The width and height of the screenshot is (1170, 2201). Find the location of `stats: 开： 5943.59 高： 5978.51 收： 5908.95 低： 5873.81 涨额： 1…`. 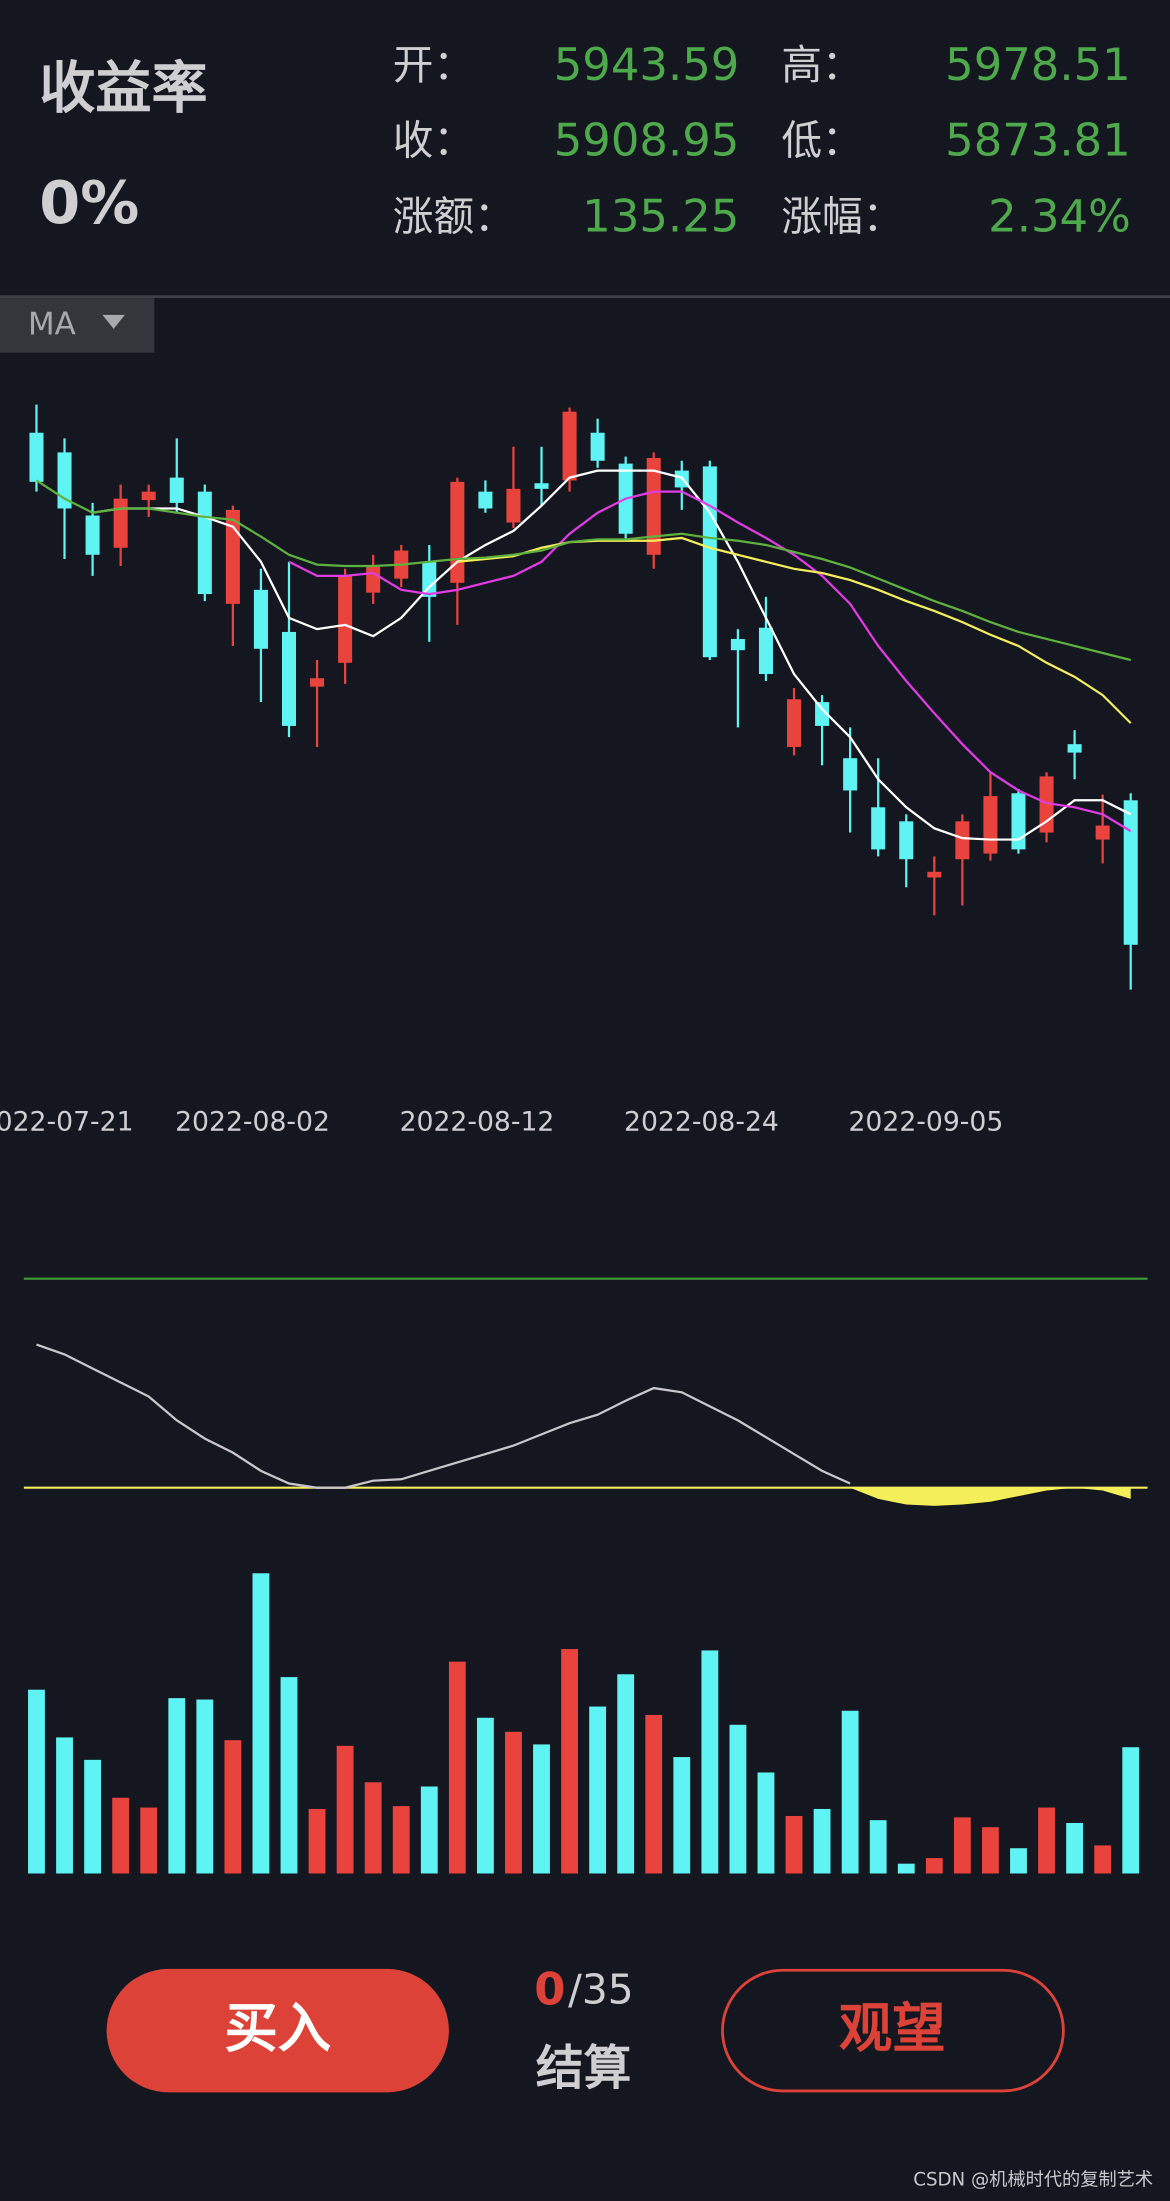

stats: 开： 5943.59 高： 5978.51 收： 5908.95 低： 5873.81 涨额： 1… is located at coordinates (762, 140).